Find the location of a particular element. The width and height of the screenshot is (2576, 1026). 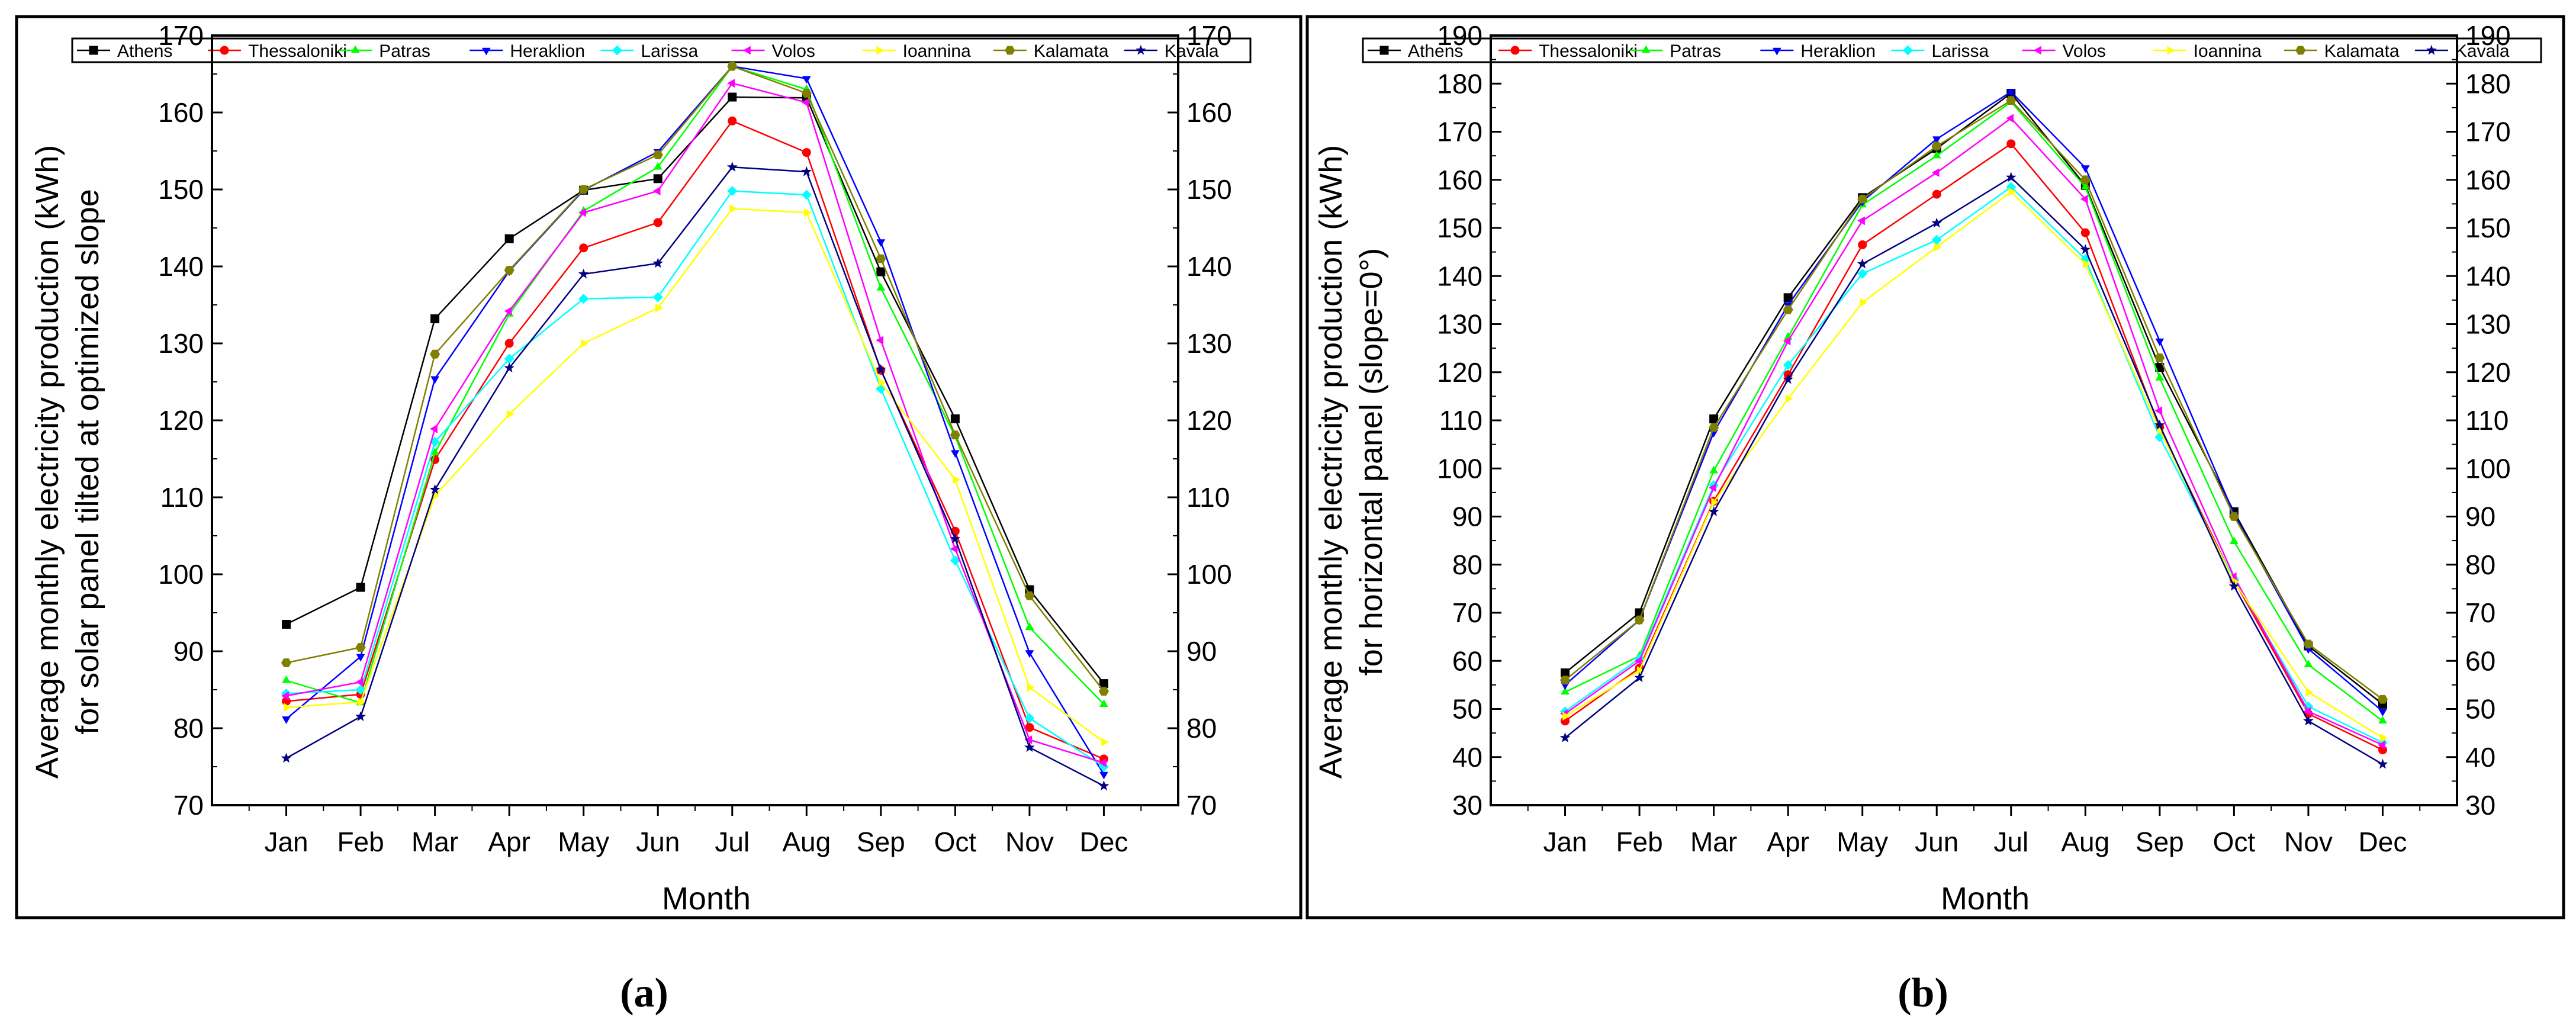

legend-box is located at coordinates (662, 50).